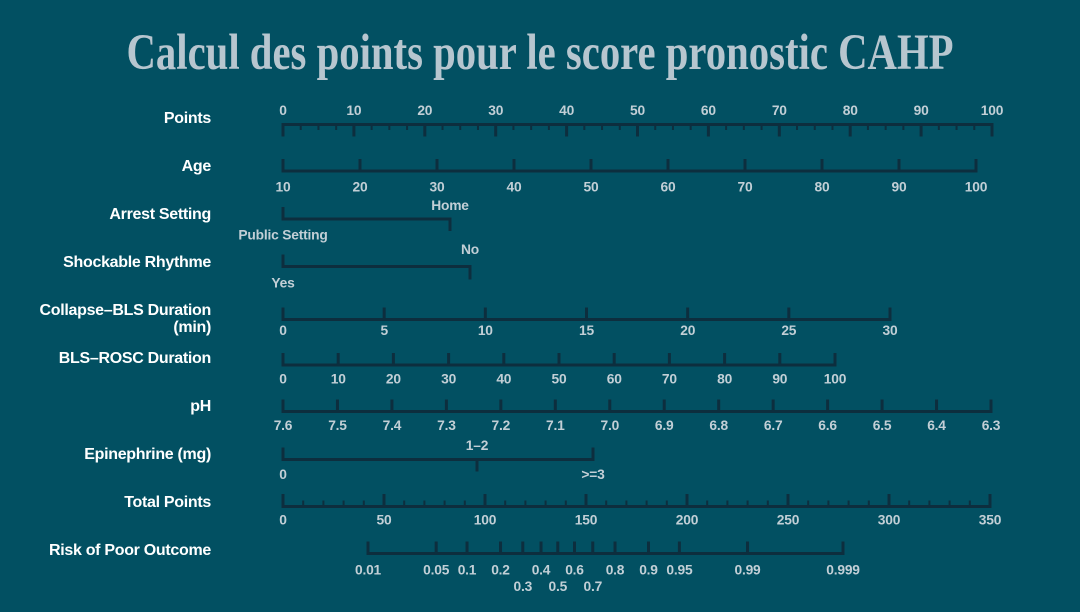 The height and width of the screenshot is (612, 1080). I want to click on svg-text: pH, so click(200, 406).